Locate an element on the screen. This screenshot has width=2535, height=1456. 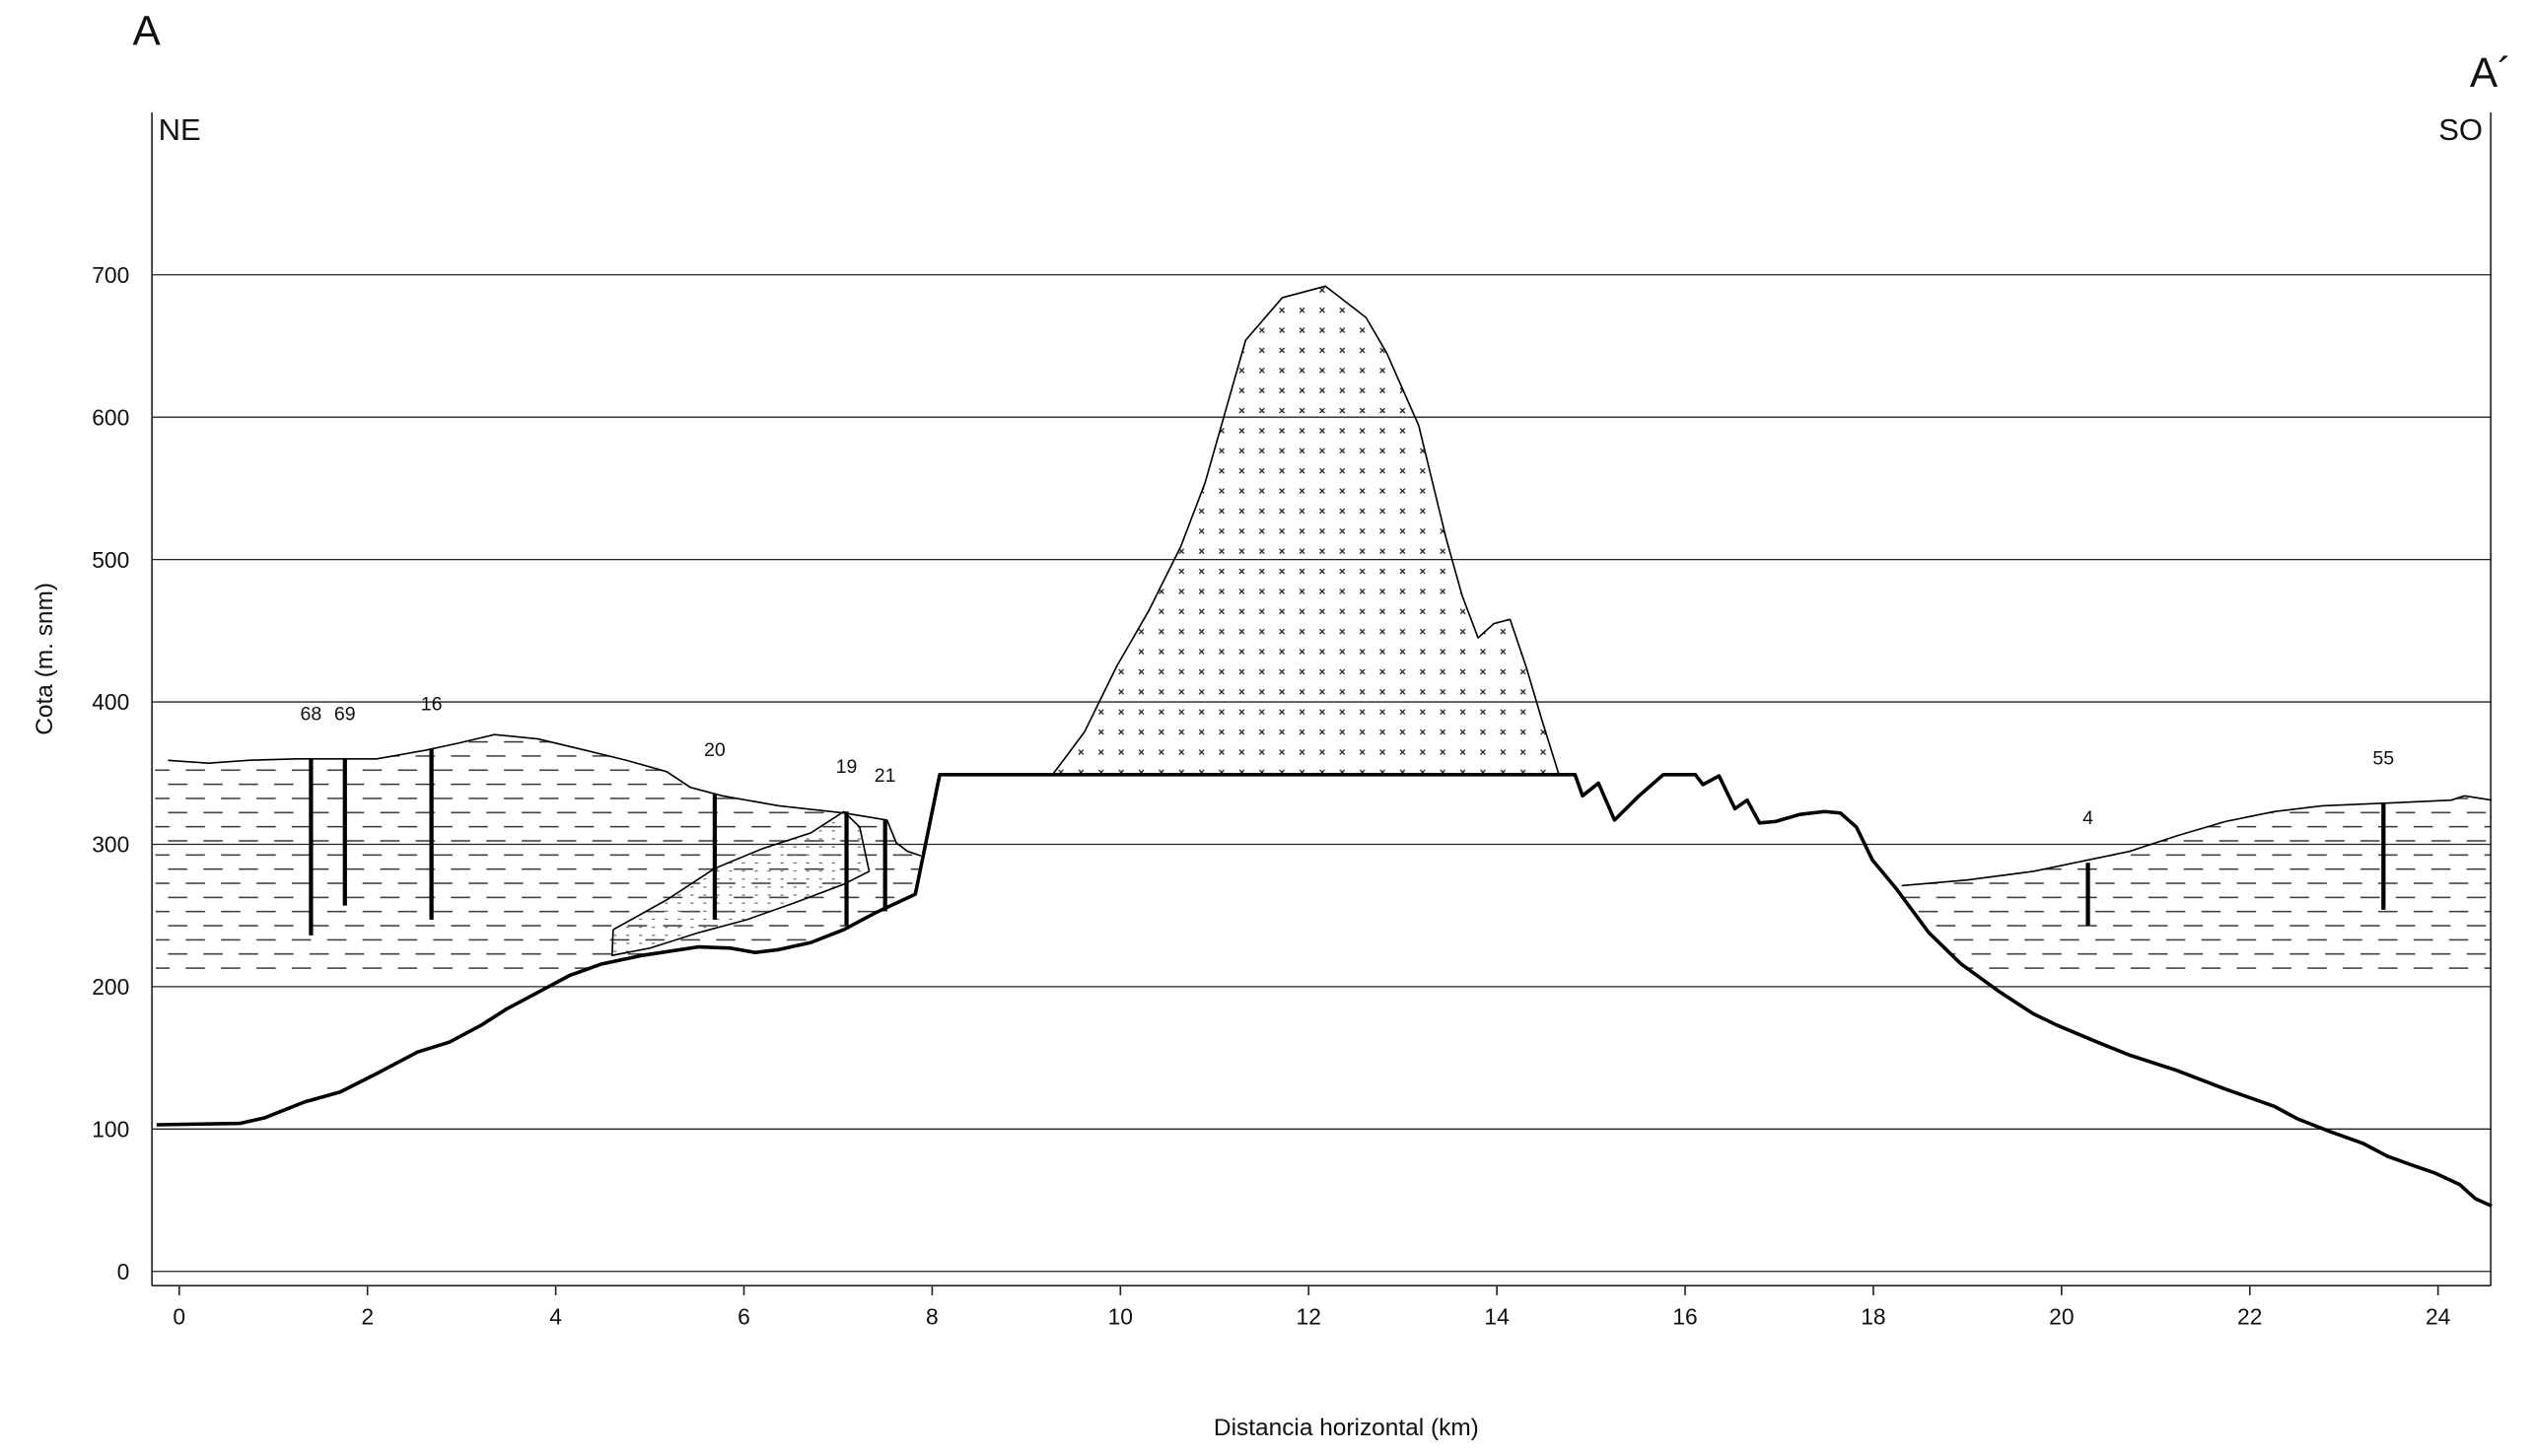
y-tick-label: 300 is located at coordinates (110, 845).